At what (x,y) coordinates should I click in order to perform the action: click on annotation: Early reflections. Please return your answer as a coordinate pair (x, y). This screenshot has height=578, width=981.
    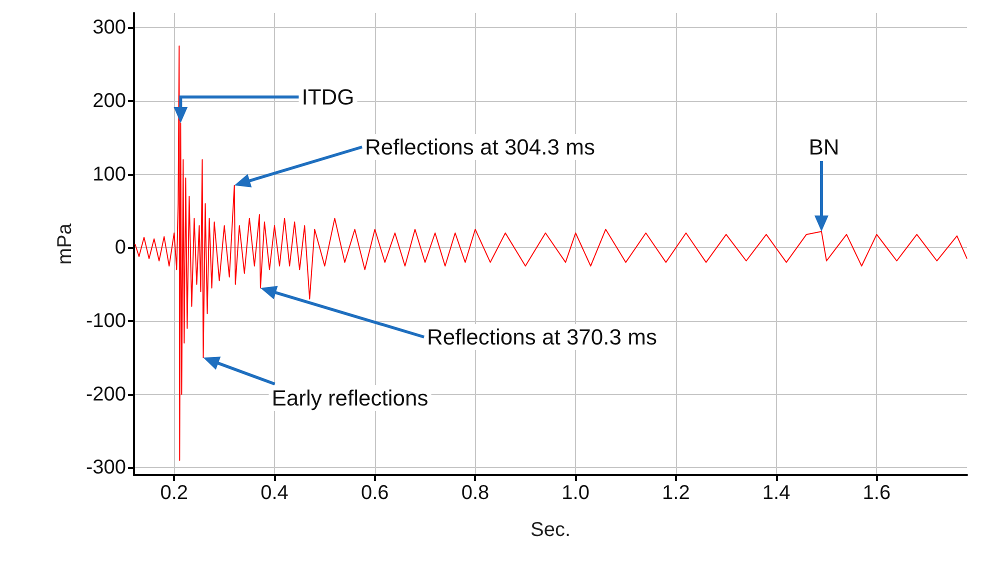
    Looking at the image, I should click on (350, 398).